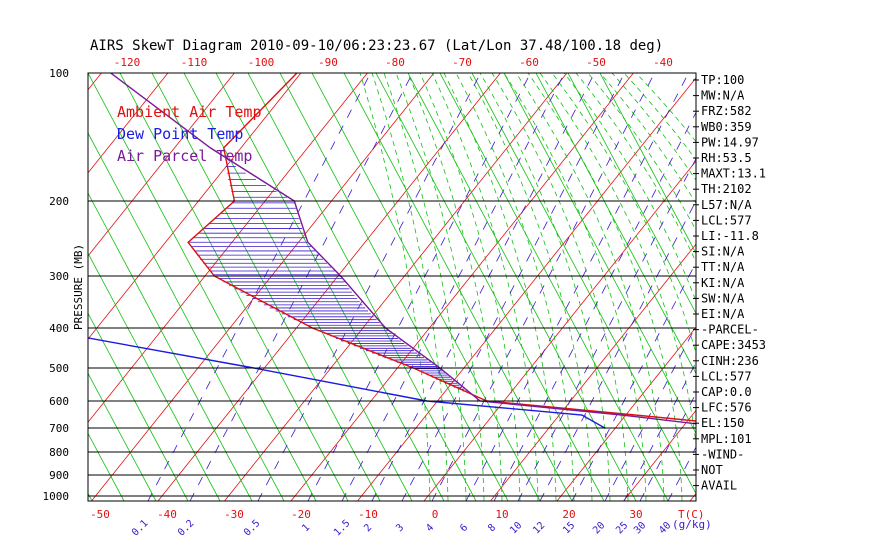 This screenshot has width=870, height=560. I want to click on index-label: L57:N/A, so click(726, 205).